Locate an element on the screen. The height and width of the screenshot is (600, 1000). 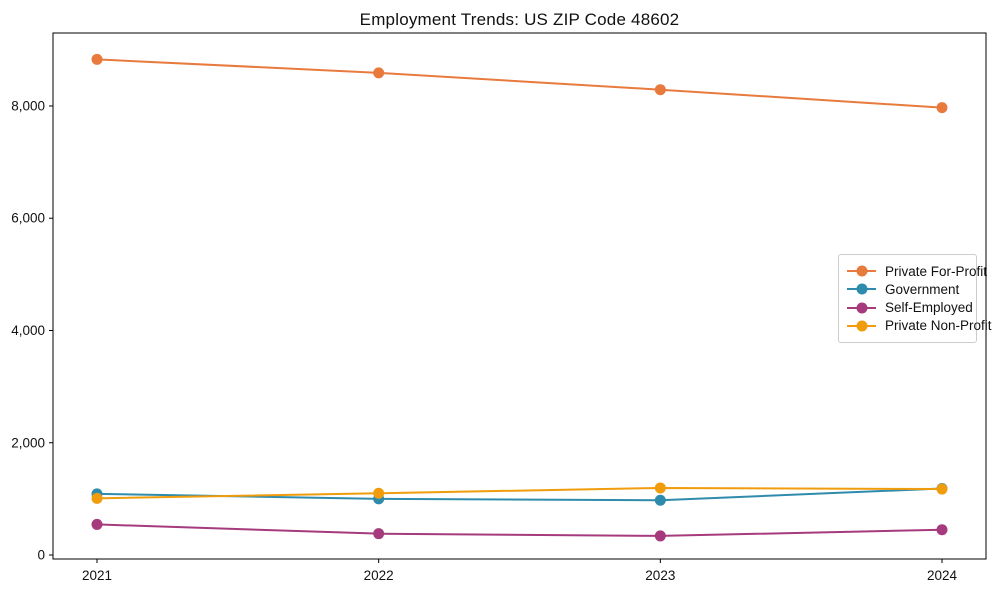
x-tick-label: 2023 is located at coordinates (660, 575).